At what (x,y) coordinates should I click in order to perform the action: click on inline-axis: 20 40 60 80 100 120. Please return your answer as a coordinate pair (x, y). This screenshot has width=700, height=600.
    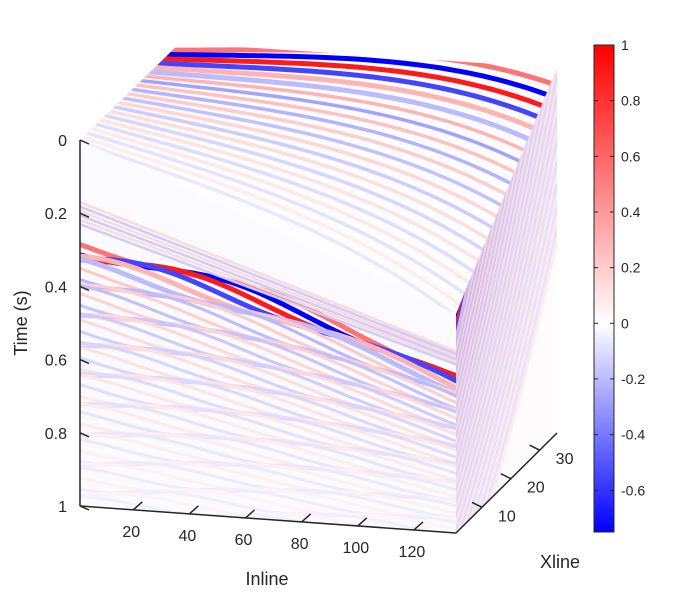
    Looking at the image, I should click on (268, 531).